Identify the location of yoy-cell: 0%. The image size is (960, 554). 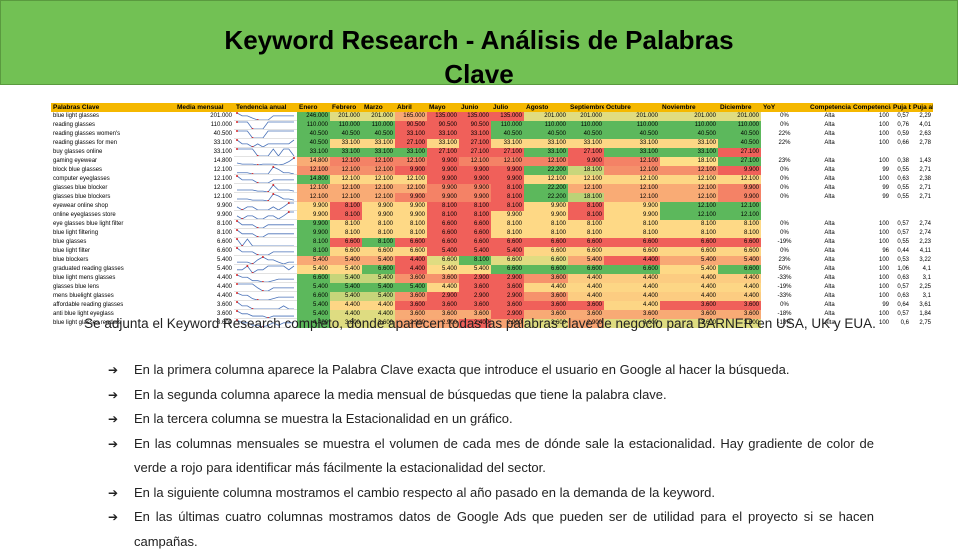
(784, 305).